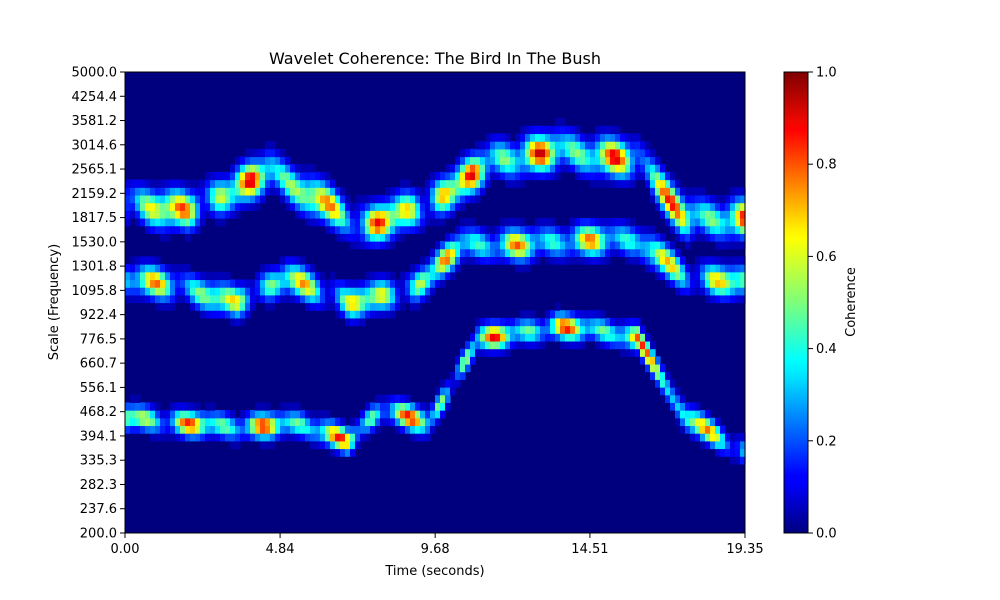  I want to click on y-tick-label: 468.2, so click(98, 412).